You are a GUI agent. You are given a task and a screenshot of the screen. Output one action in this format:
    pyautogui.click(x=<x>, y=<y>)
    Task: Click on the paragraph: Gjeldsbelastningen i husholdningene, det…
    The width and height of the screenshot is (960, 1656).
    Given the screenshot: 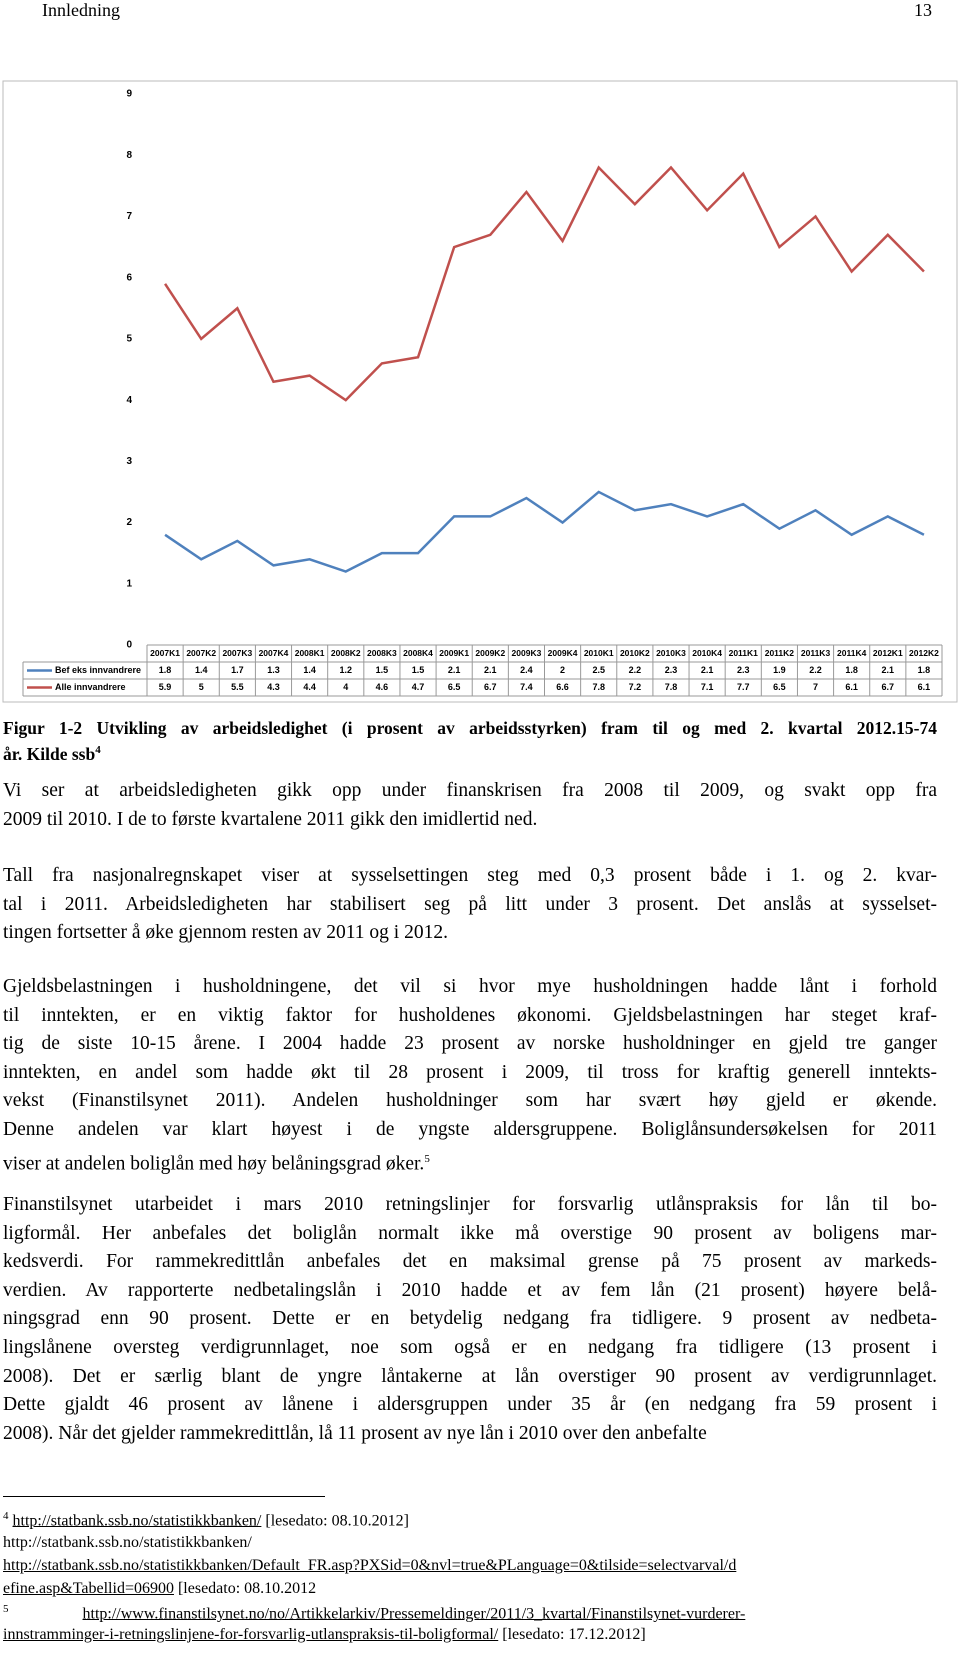 What is the action you would take?
    pyautogui.click(x=470, y=1076)
    